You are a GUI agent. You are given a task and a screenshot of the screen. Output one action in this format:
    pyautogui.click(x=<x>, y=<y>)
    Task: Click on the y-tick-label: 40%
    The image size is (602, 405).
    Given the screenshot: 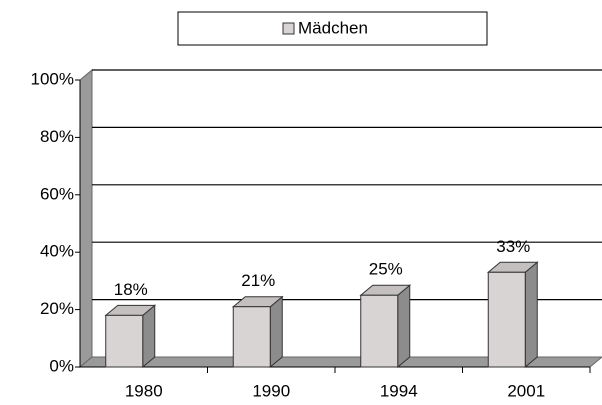 What is the action you would take?
    pyautogui.click(x=57, y=251)
    